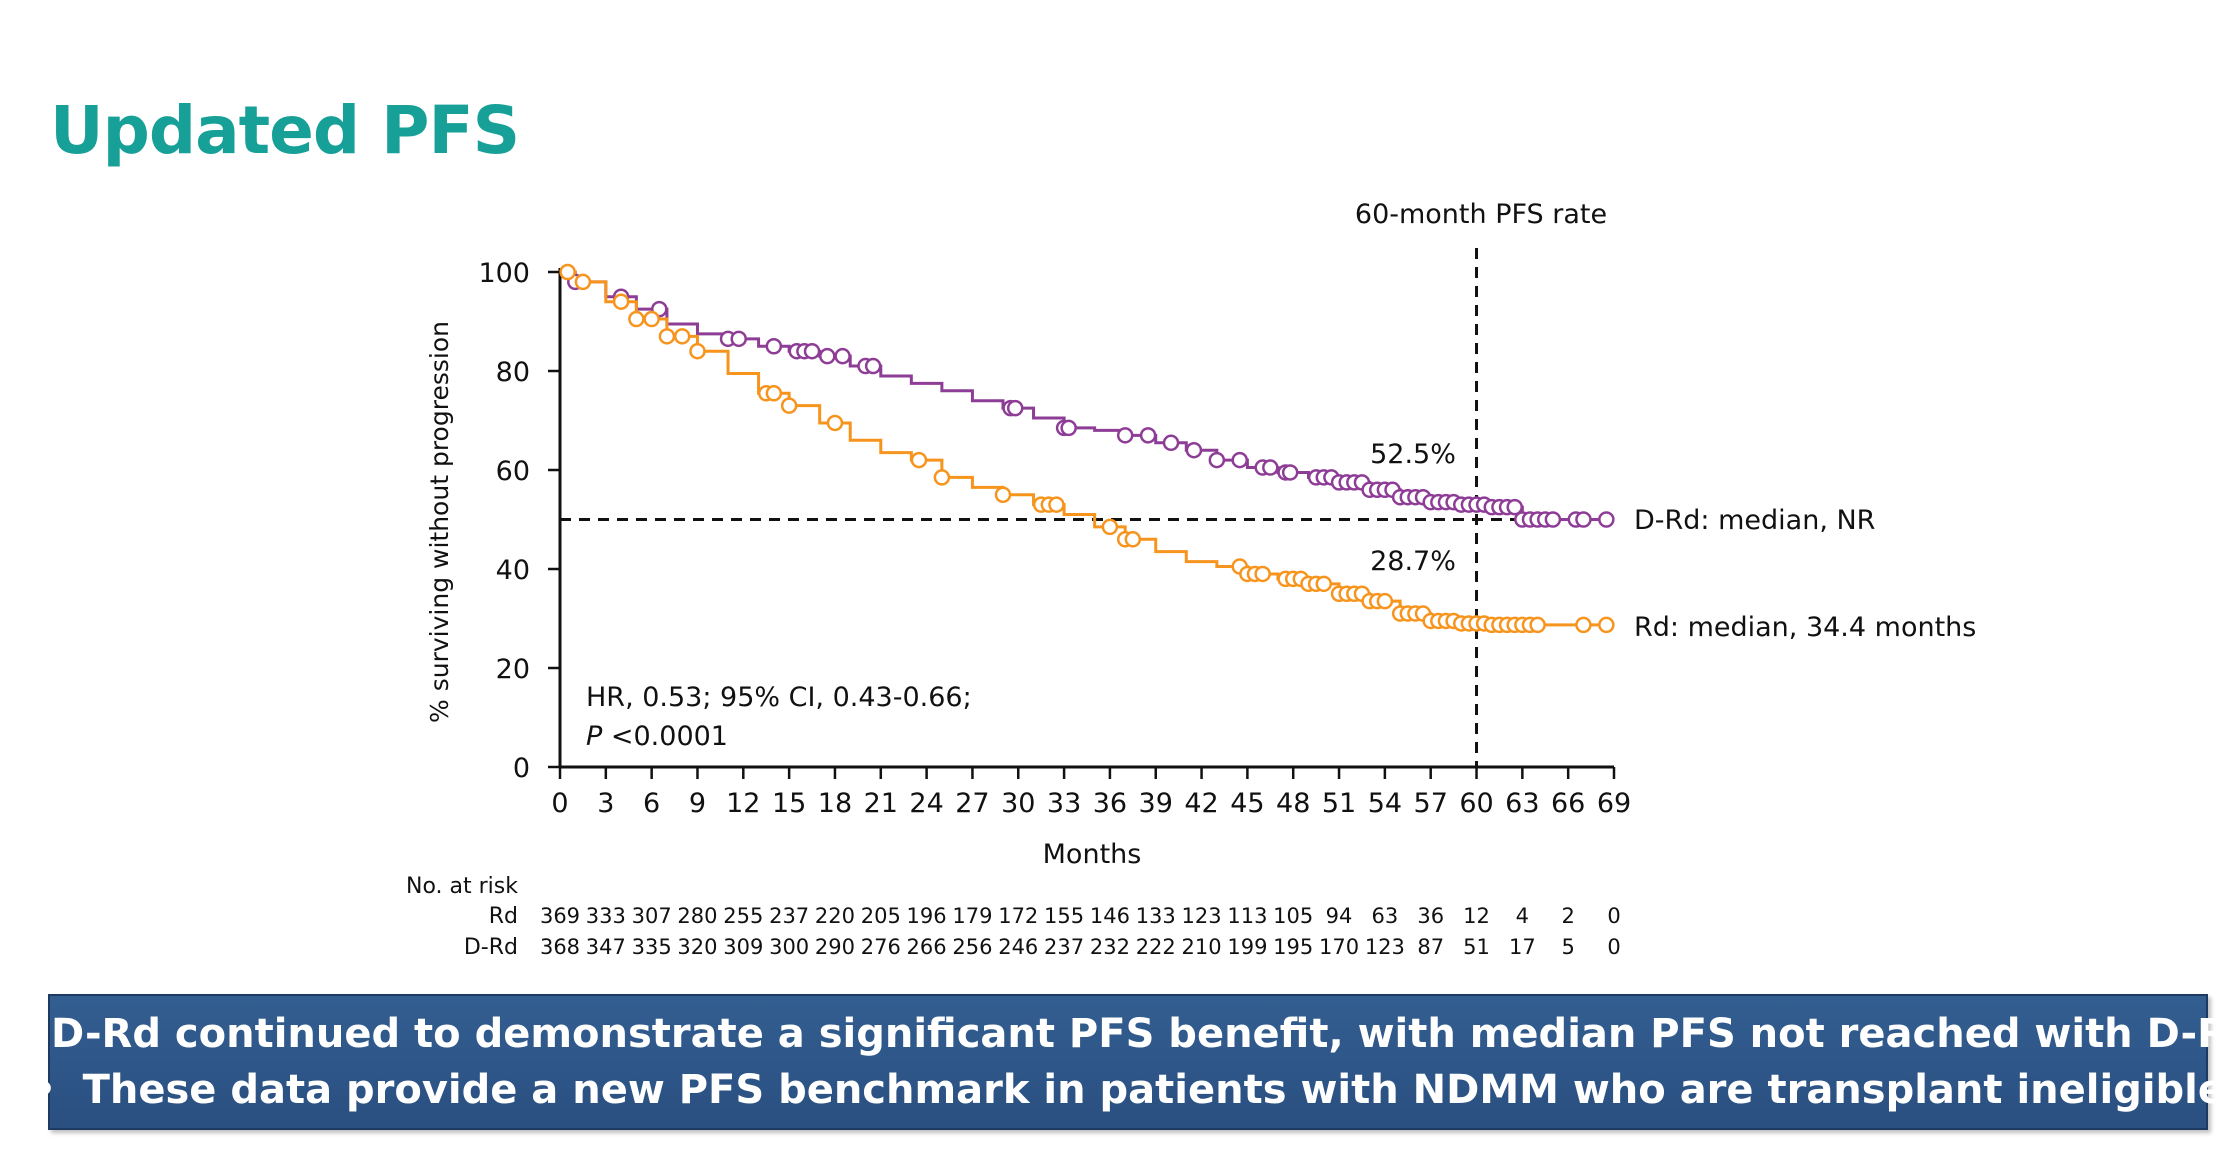  Describe the element at coordinates (1110, 803) in the screenshot. I see `x-tick-label: 36` at that location.